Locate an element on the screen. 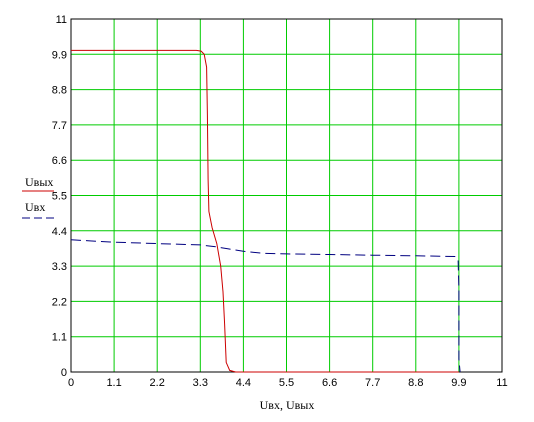 The width and height of the screenshot is (534, 422). y-tick-label: 3.3 is located at coordinates (59, 267).